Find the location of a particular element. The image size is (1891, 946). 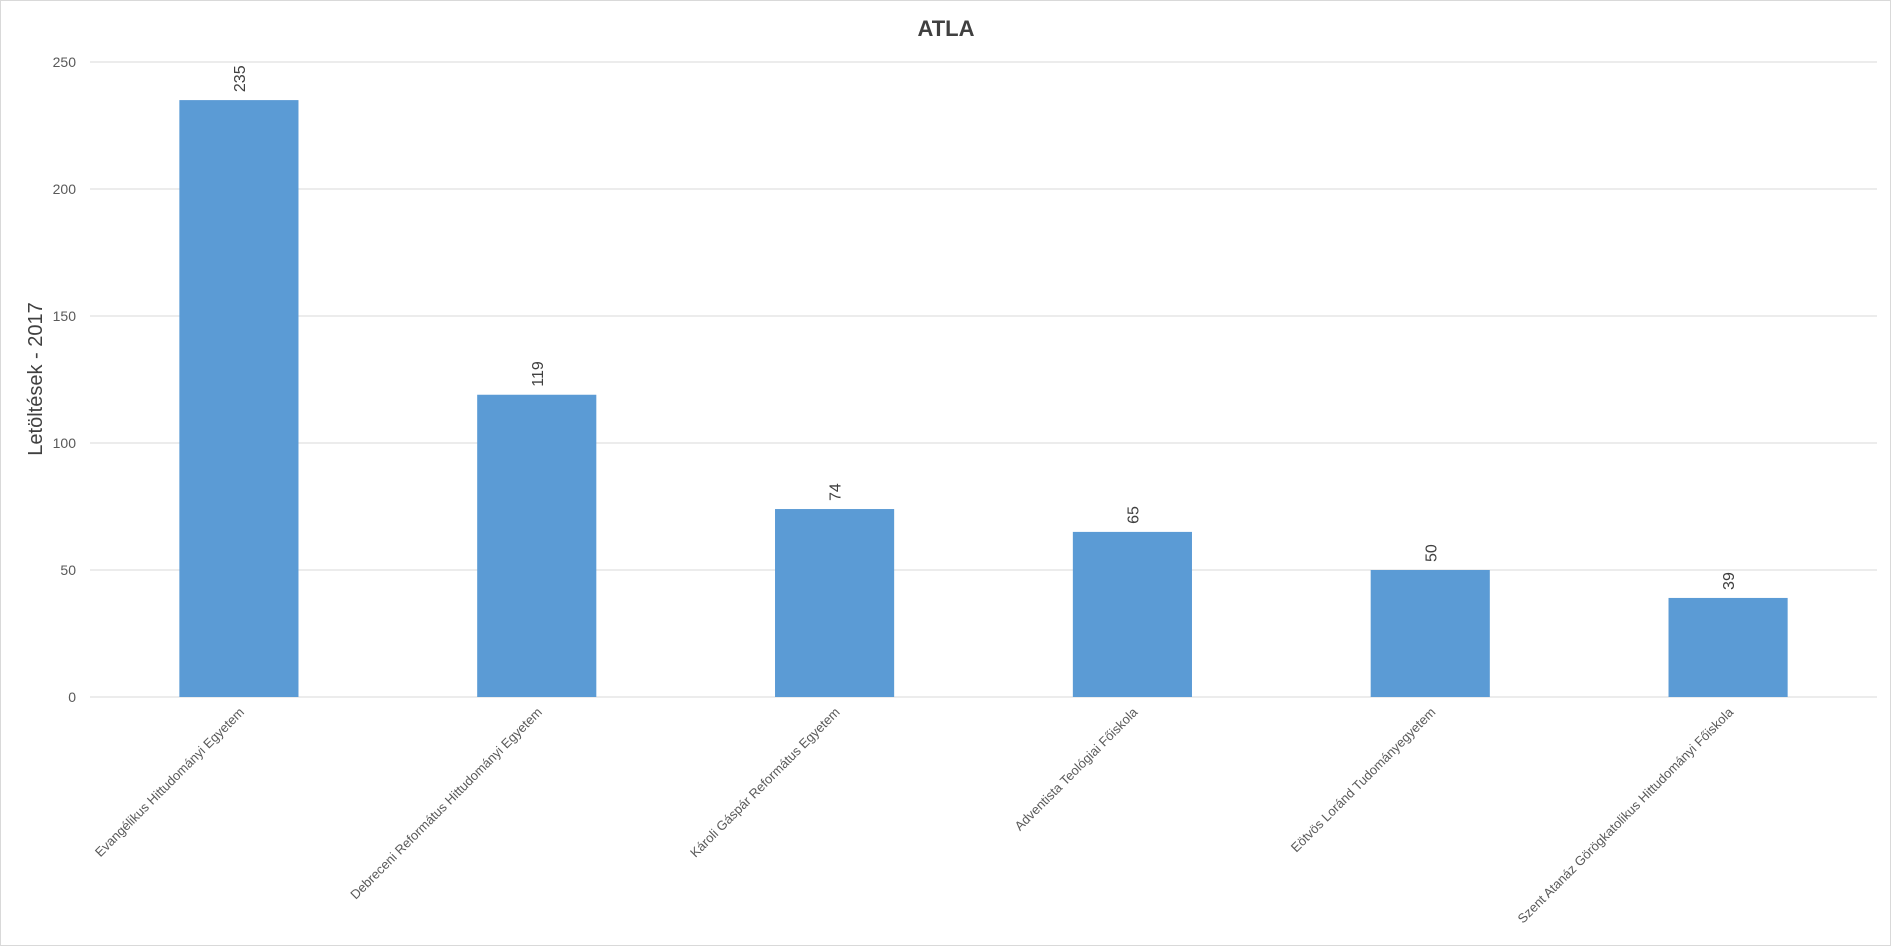

data-label: 235 is located at coordinates (240, 78).